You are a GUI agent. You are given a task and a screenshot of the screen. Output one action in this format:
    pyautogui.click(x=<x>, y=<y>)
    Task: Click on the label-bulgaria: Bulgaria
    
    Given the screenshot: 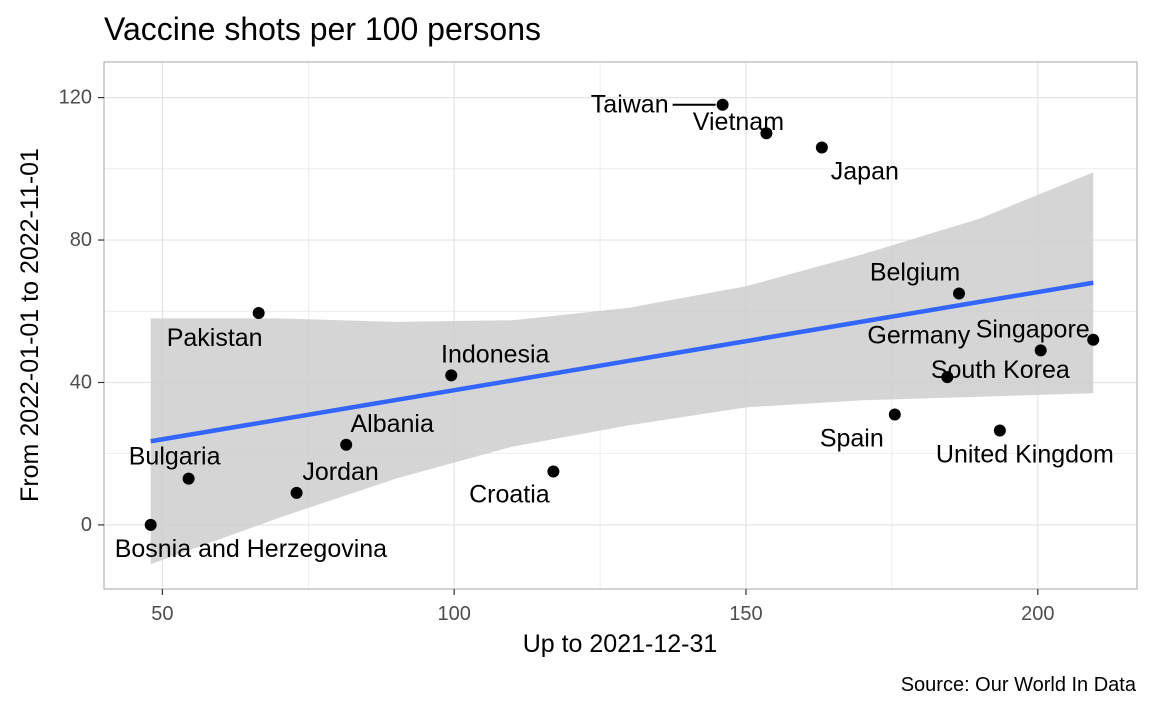 What is the action you would take?
    pyautogui.click(x=175, y=457)
    